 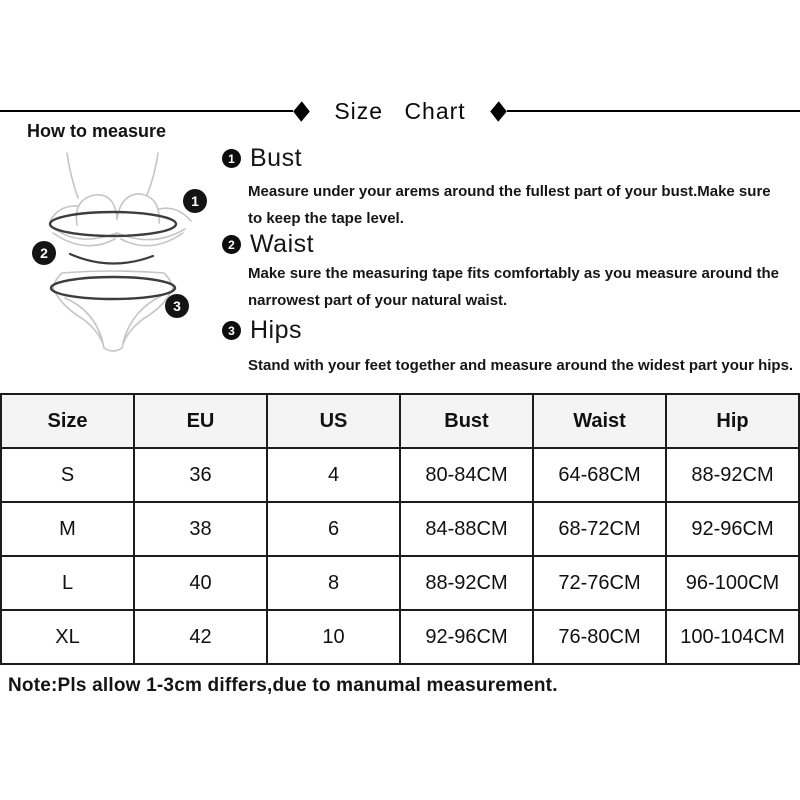 I want to click on table-cell: 10, so click(x=333, y=637).